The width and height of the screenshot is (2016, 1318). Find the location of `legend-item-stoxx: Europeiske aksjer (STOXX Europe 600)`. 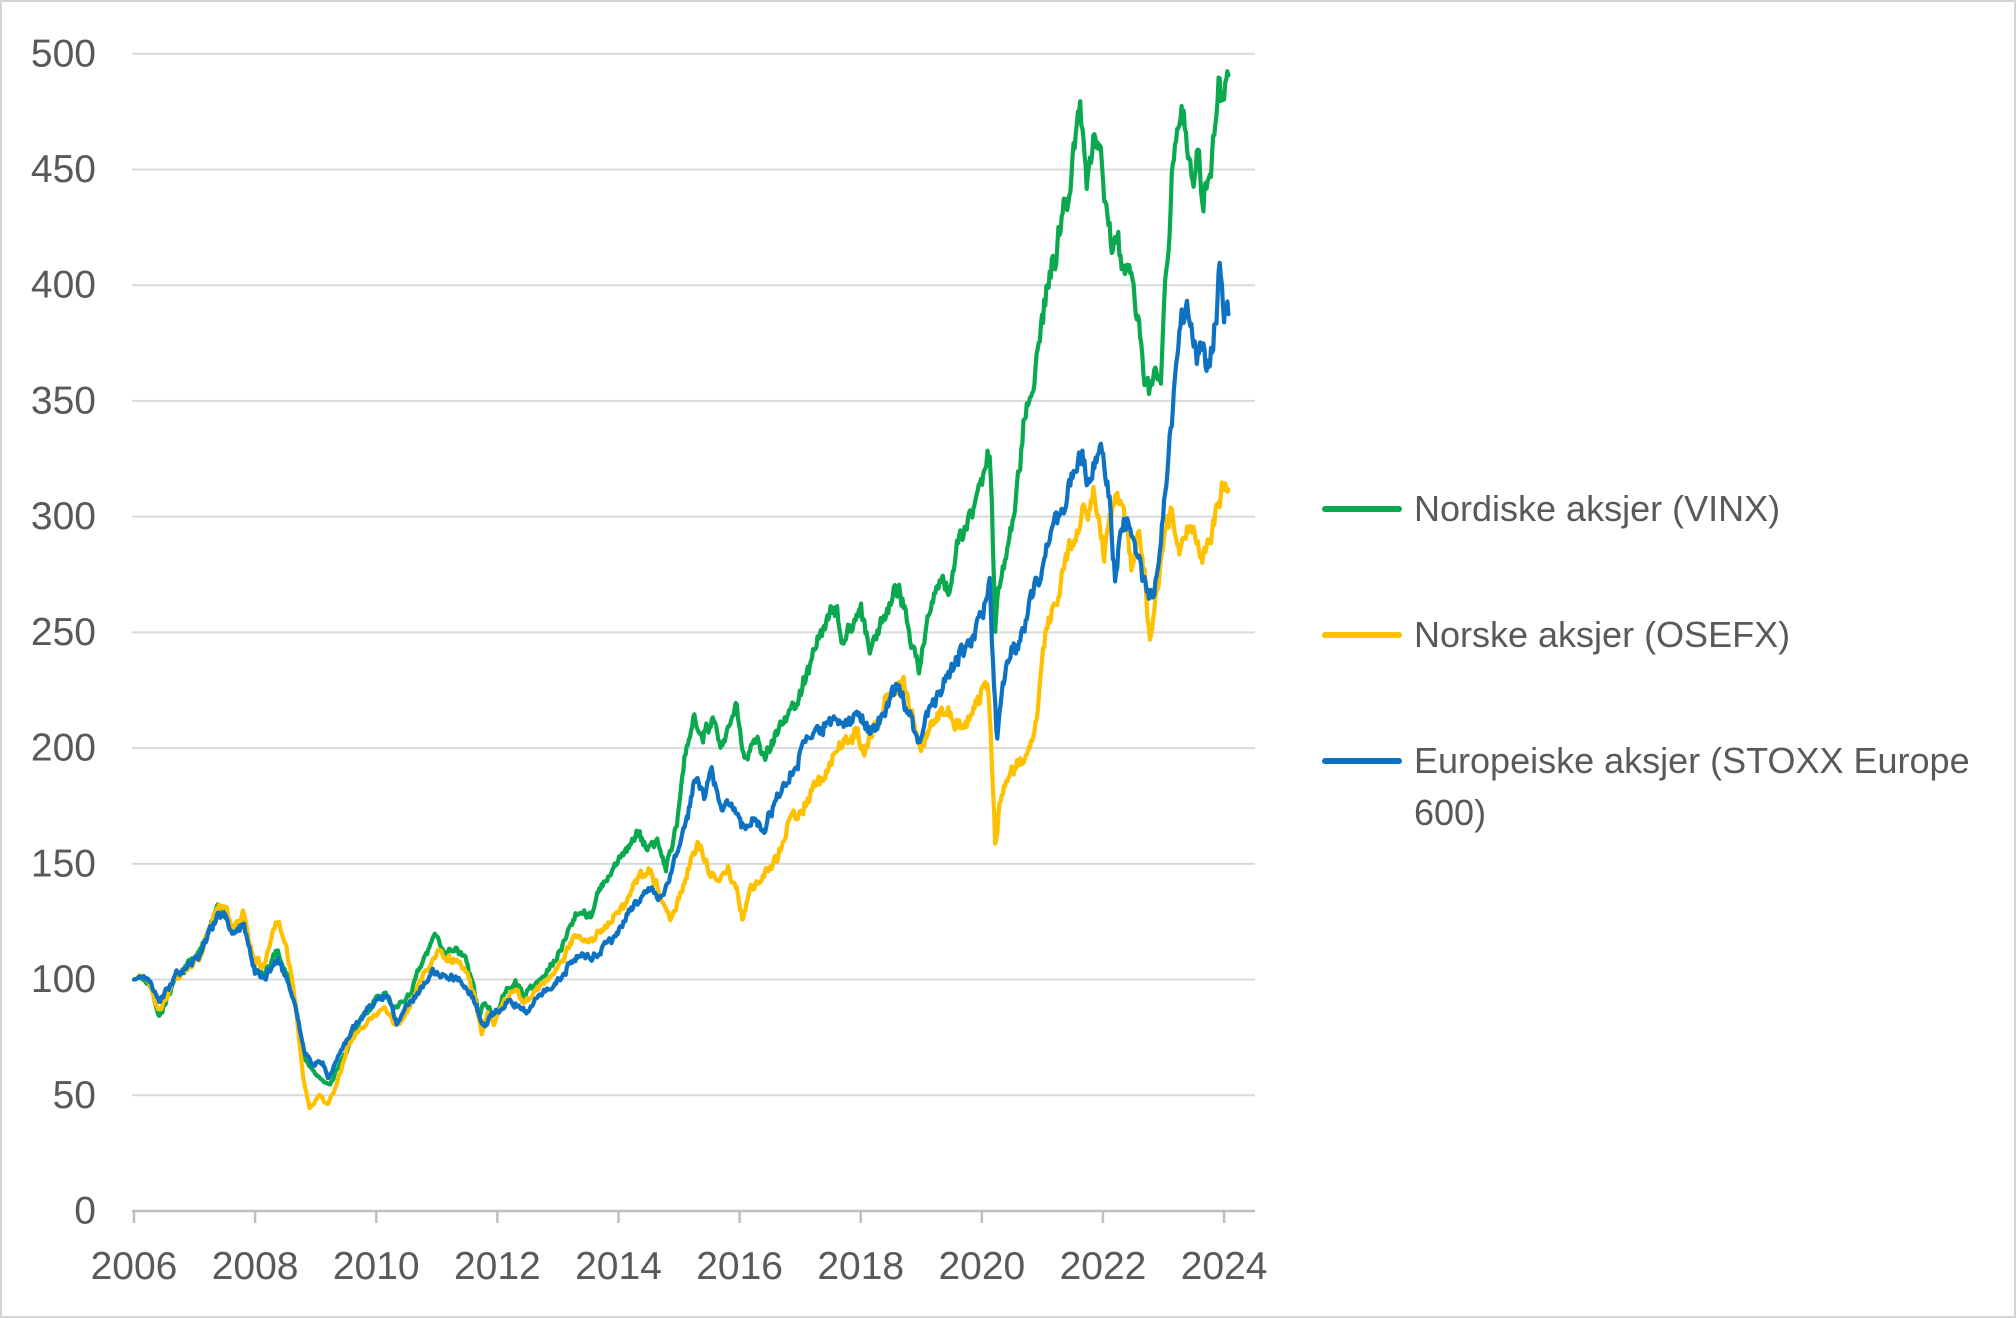

legend-item-stoxx: Europeiske aksjer (STOXX Europe 600) is located at coordinates (1652, 787).